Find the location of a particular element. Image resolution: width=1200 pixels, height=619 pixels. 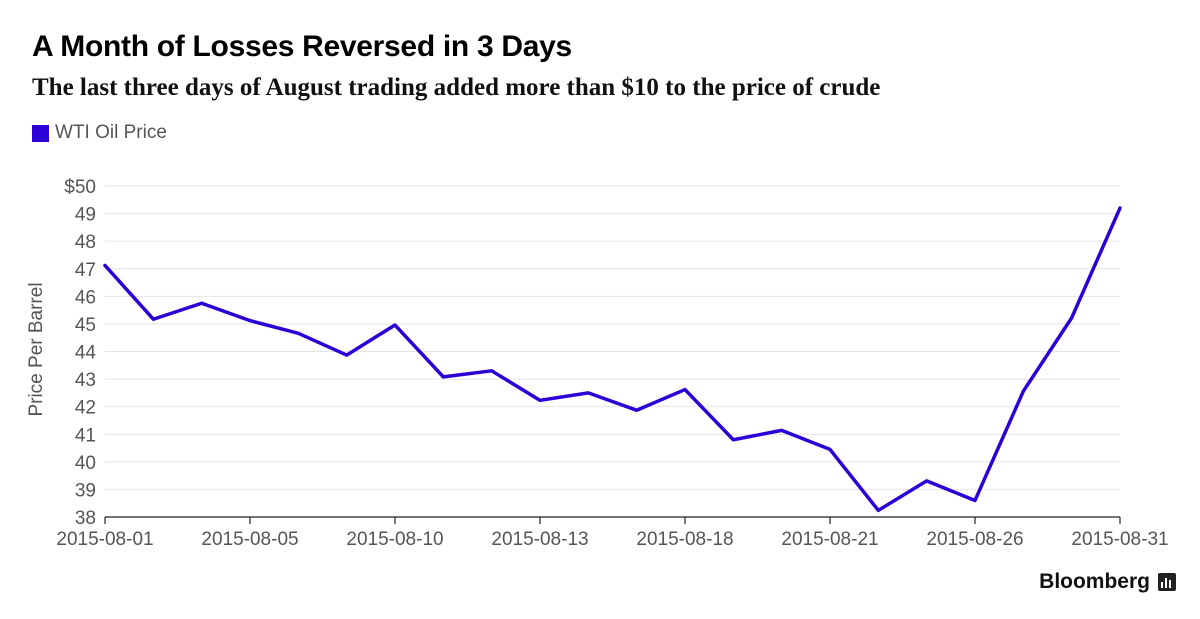

x-tick-label: 2015-08-31 is located at coordinates (1119, 539).